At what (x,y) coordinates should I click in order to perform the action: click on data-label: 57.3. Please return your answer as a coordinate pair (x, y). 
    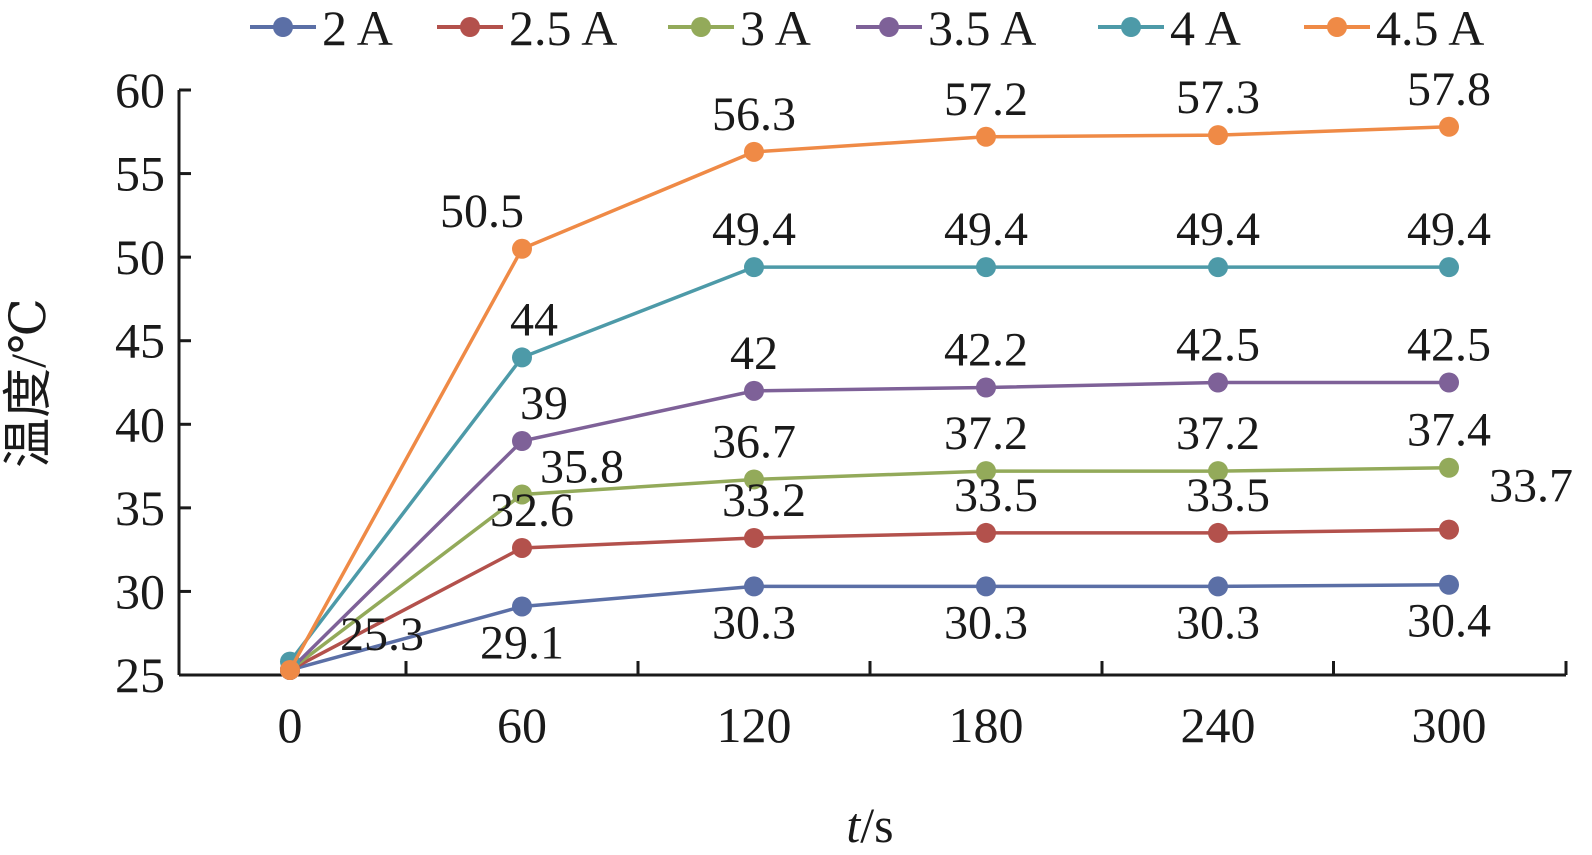
    Looking at the image, I should click on (1218, 97).